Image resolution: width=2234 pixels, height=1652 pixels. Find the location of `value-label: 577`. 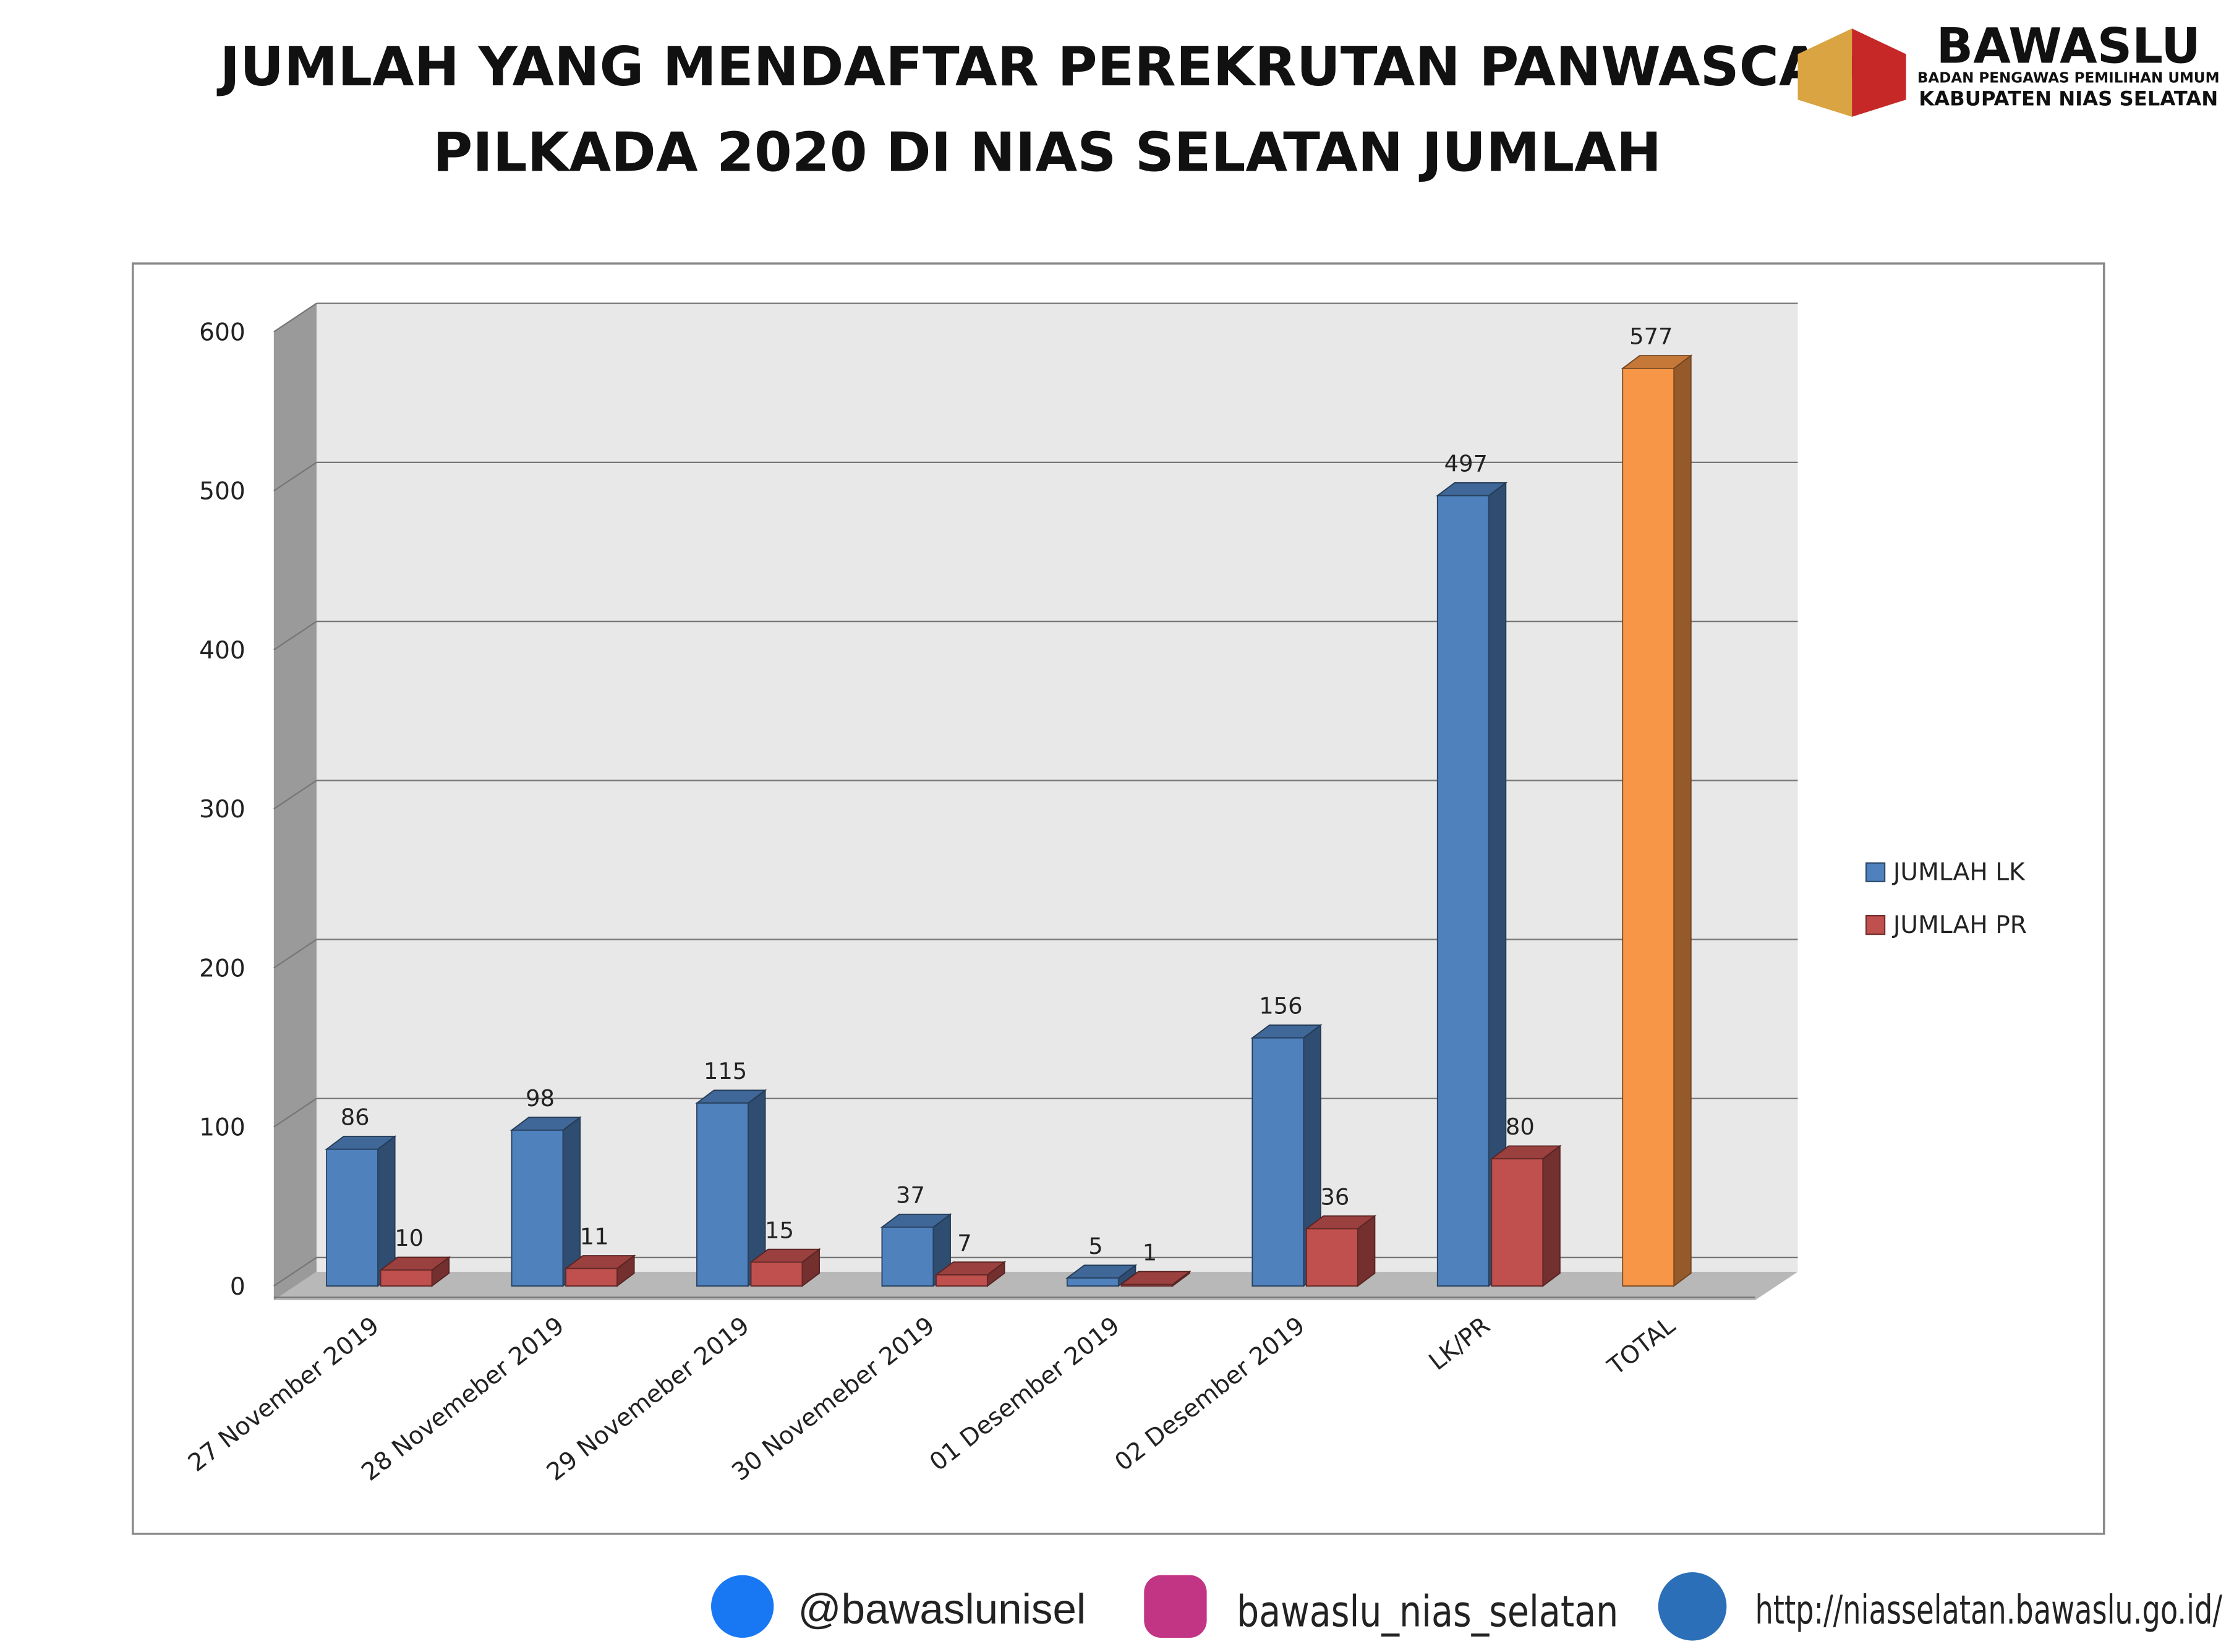

value-label: 577 is located at coordinates (1651, 336).